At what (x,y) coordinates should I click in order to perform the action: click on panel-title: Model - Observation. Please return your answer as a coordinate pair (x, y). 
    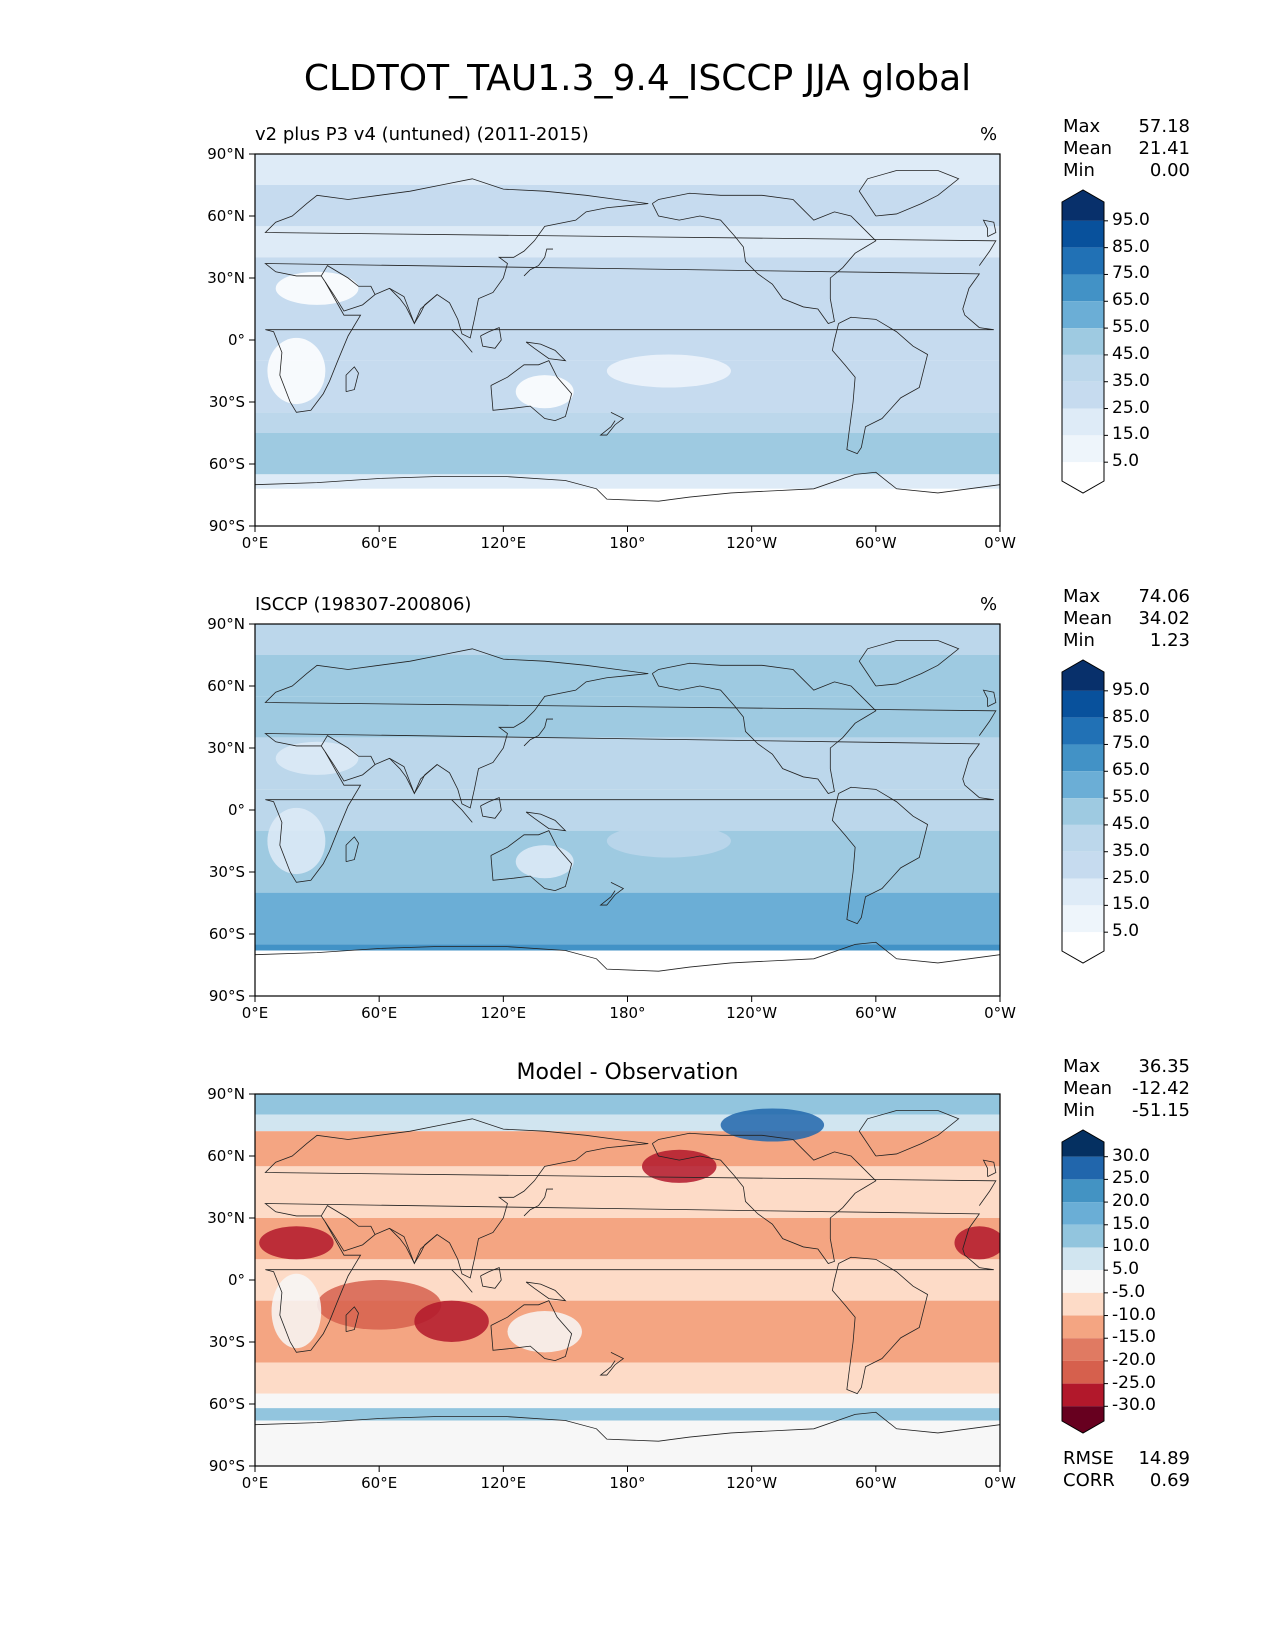
    Looking at the image, I should click on (627, 1072).